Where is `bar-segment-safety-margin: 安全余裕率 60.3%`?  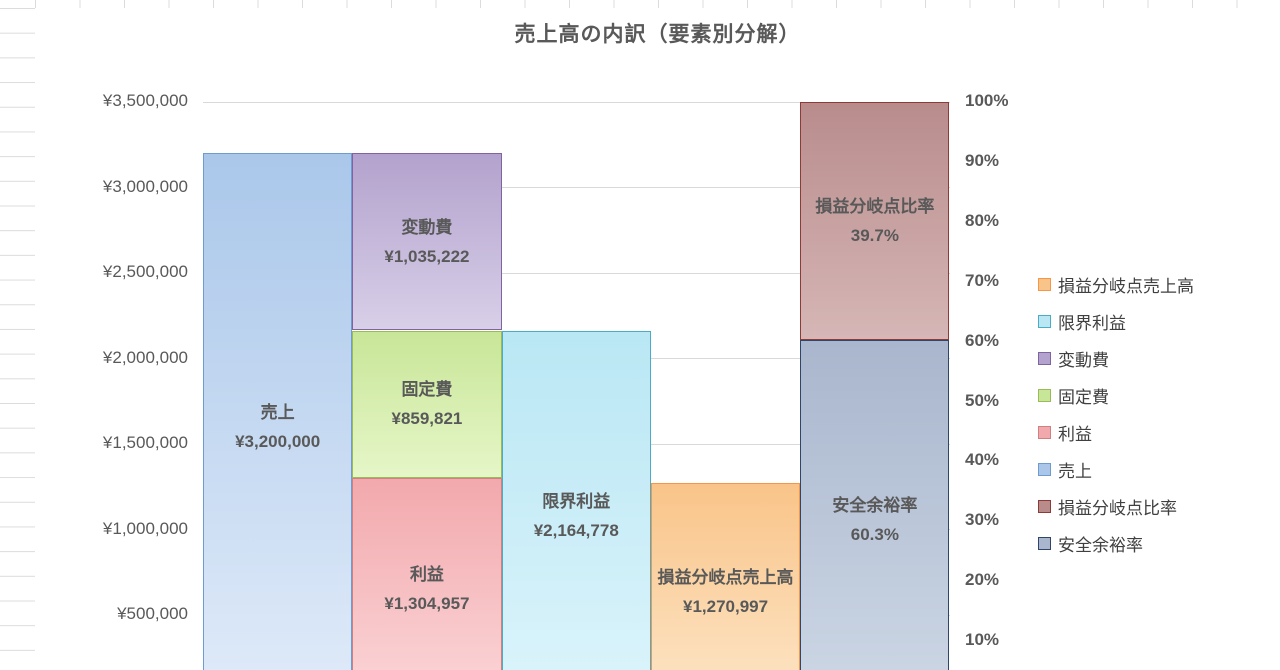
bar-segment-safety-margin: 安全余裕率 60.3% is located at coordinates (875, 504).